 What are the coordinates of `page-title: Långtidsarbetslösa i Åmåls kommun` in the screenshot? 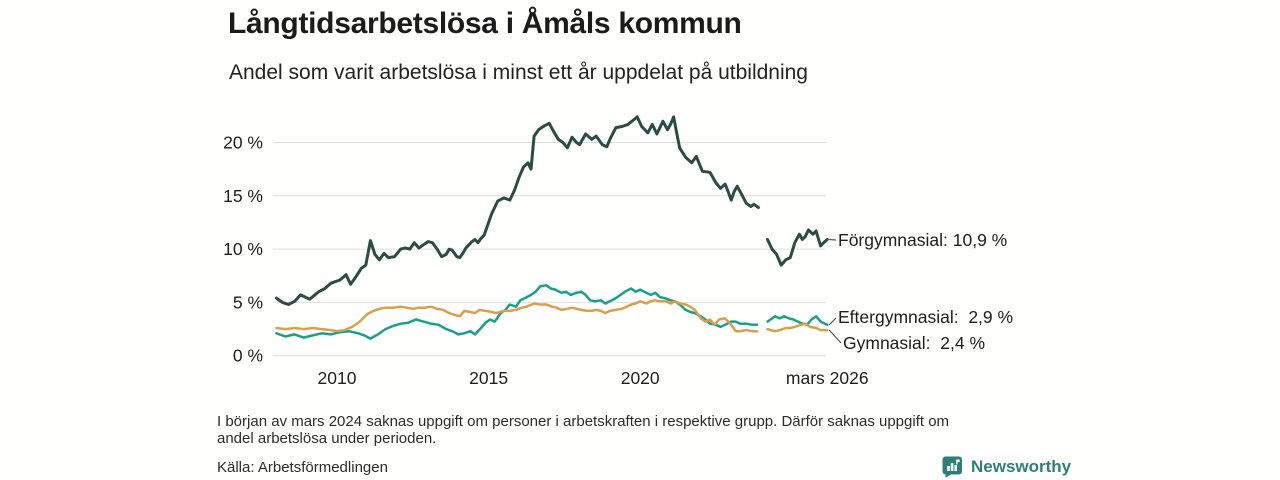 It's located at (485, 23).